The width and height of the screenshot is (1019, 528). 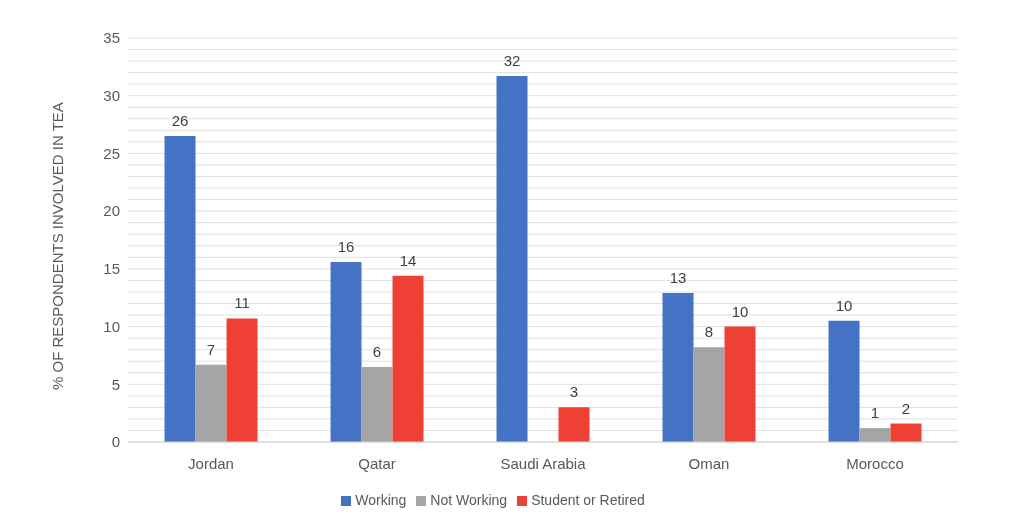 What do you see at coordinates (377, 463) in the screenshot?
I see `x-tick-label: Qatar` at bounding box center [377, 463].